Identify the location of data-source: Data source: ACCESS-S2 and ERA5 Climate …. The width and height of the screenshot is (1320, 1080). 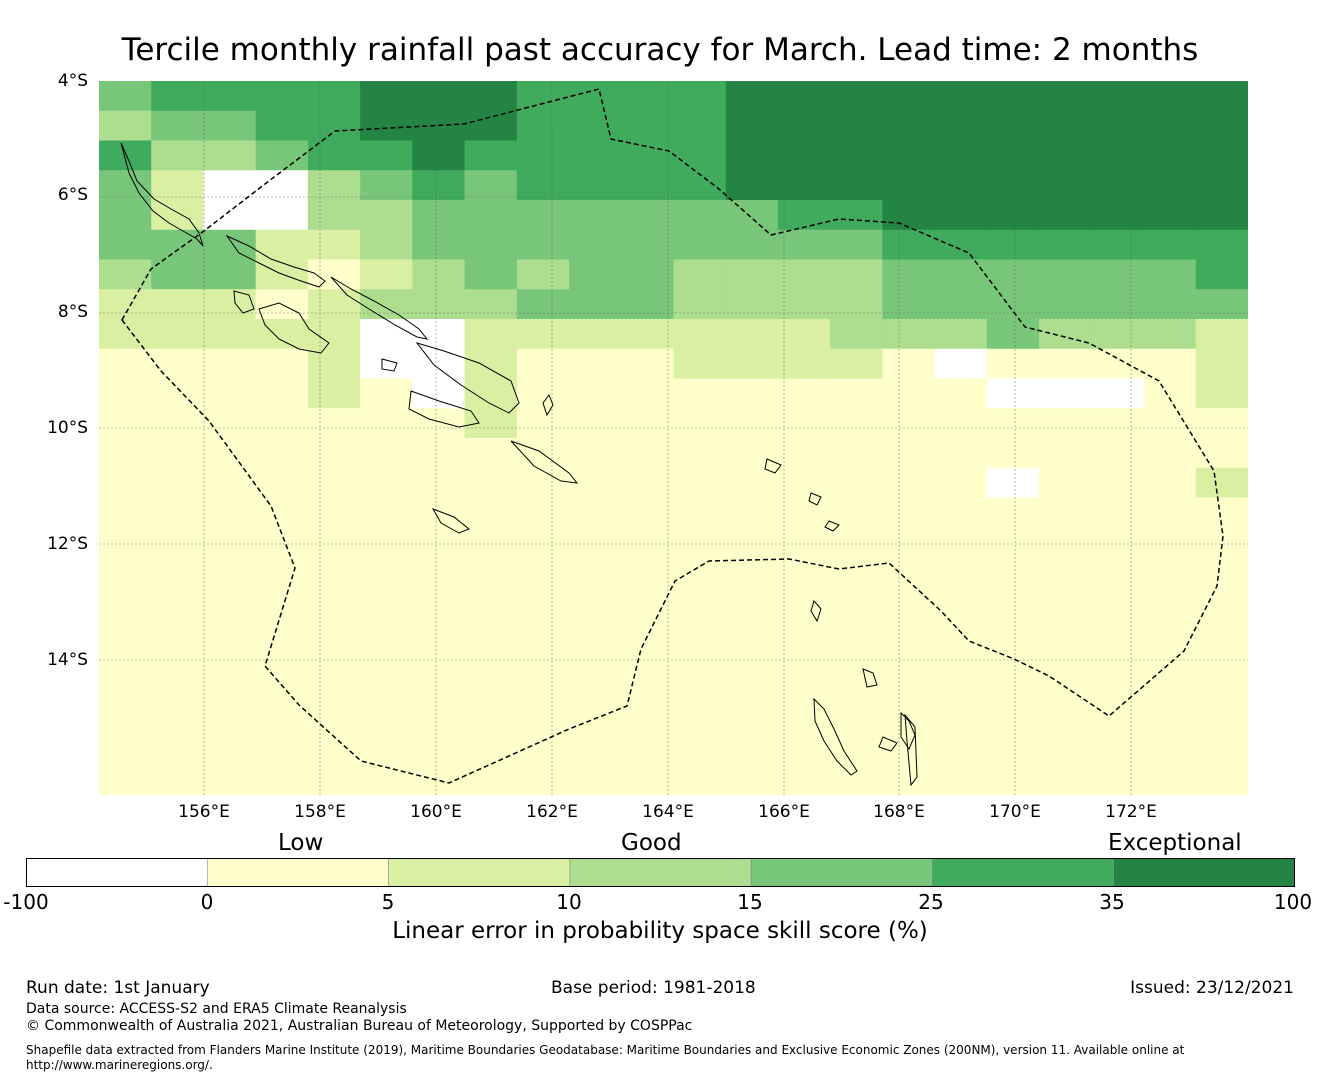
(216, 1009).